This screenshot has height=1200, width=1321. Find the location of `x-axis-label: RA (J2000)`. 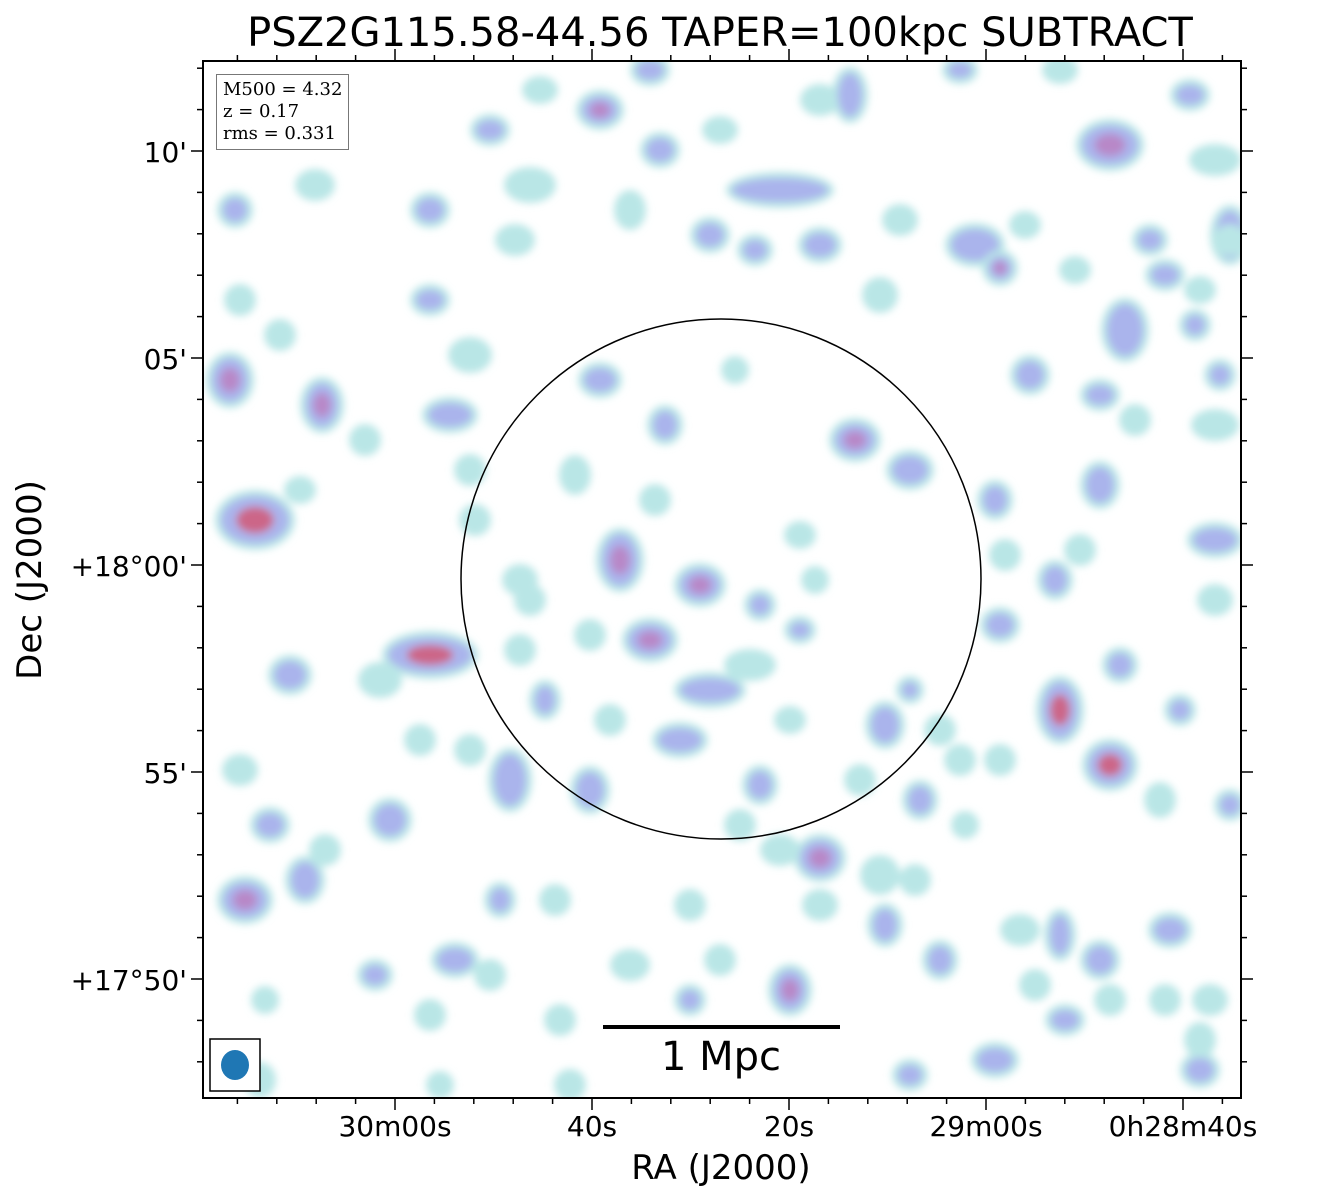

x-axis-label: RA (J2000) is located at coordinates (721, 1168).